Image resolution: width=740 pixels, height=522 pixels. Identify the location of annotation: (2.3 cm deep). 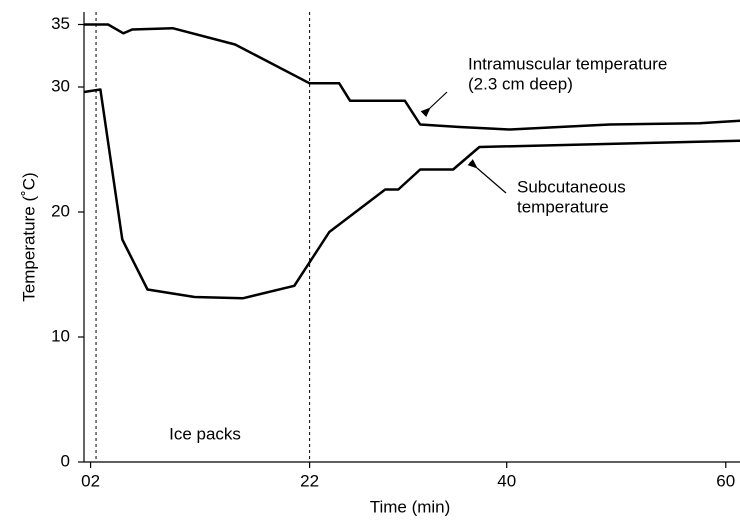
(520, 83).